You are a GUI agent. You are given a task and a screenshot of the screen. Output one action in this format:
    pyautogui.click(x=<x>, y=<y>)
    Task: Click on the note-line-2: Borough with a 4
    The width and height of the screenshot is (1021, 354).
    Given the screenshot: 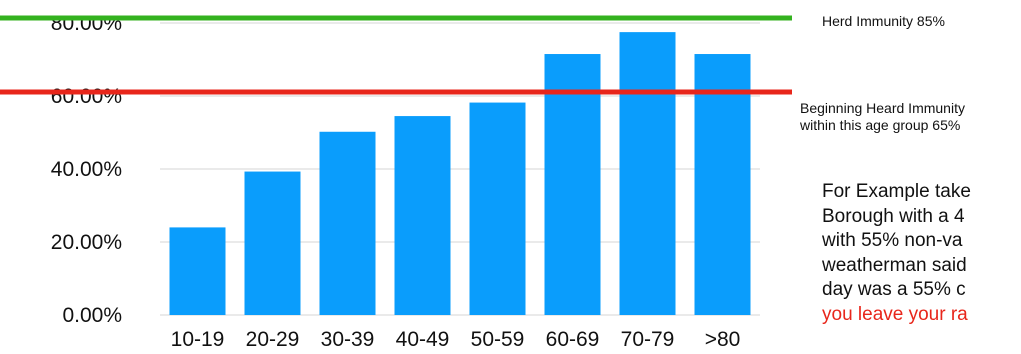 What is the action you would take?
    pyautogui.click(x=893, y=216)
    